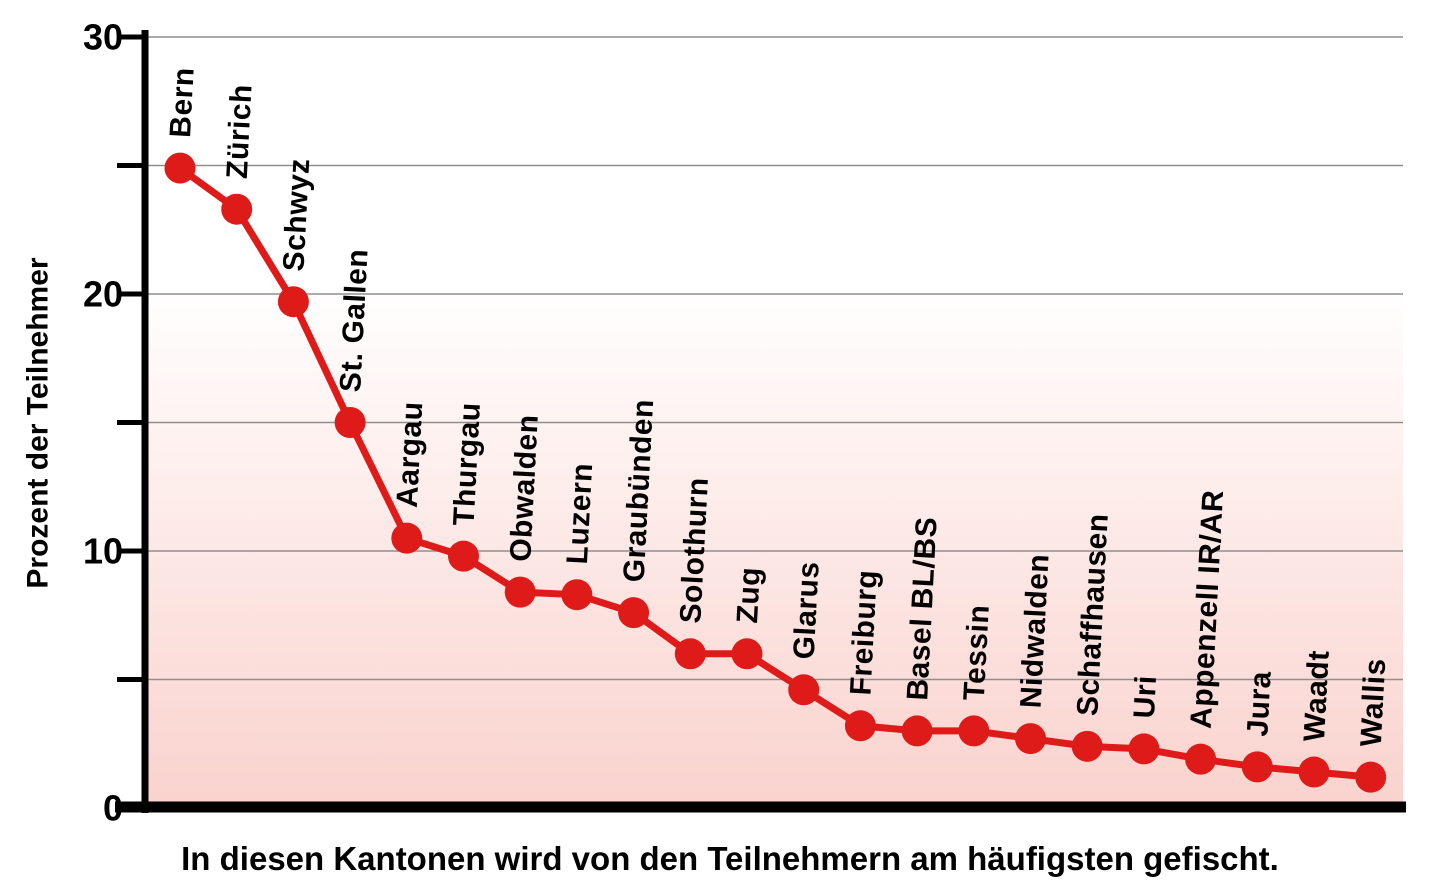 Image resolution: width=1440 pixels, height=891 pixels. Describe the element at coordinates (694, 550) in the screenshot. I see `canton-label-9: Solothurn` at that location.